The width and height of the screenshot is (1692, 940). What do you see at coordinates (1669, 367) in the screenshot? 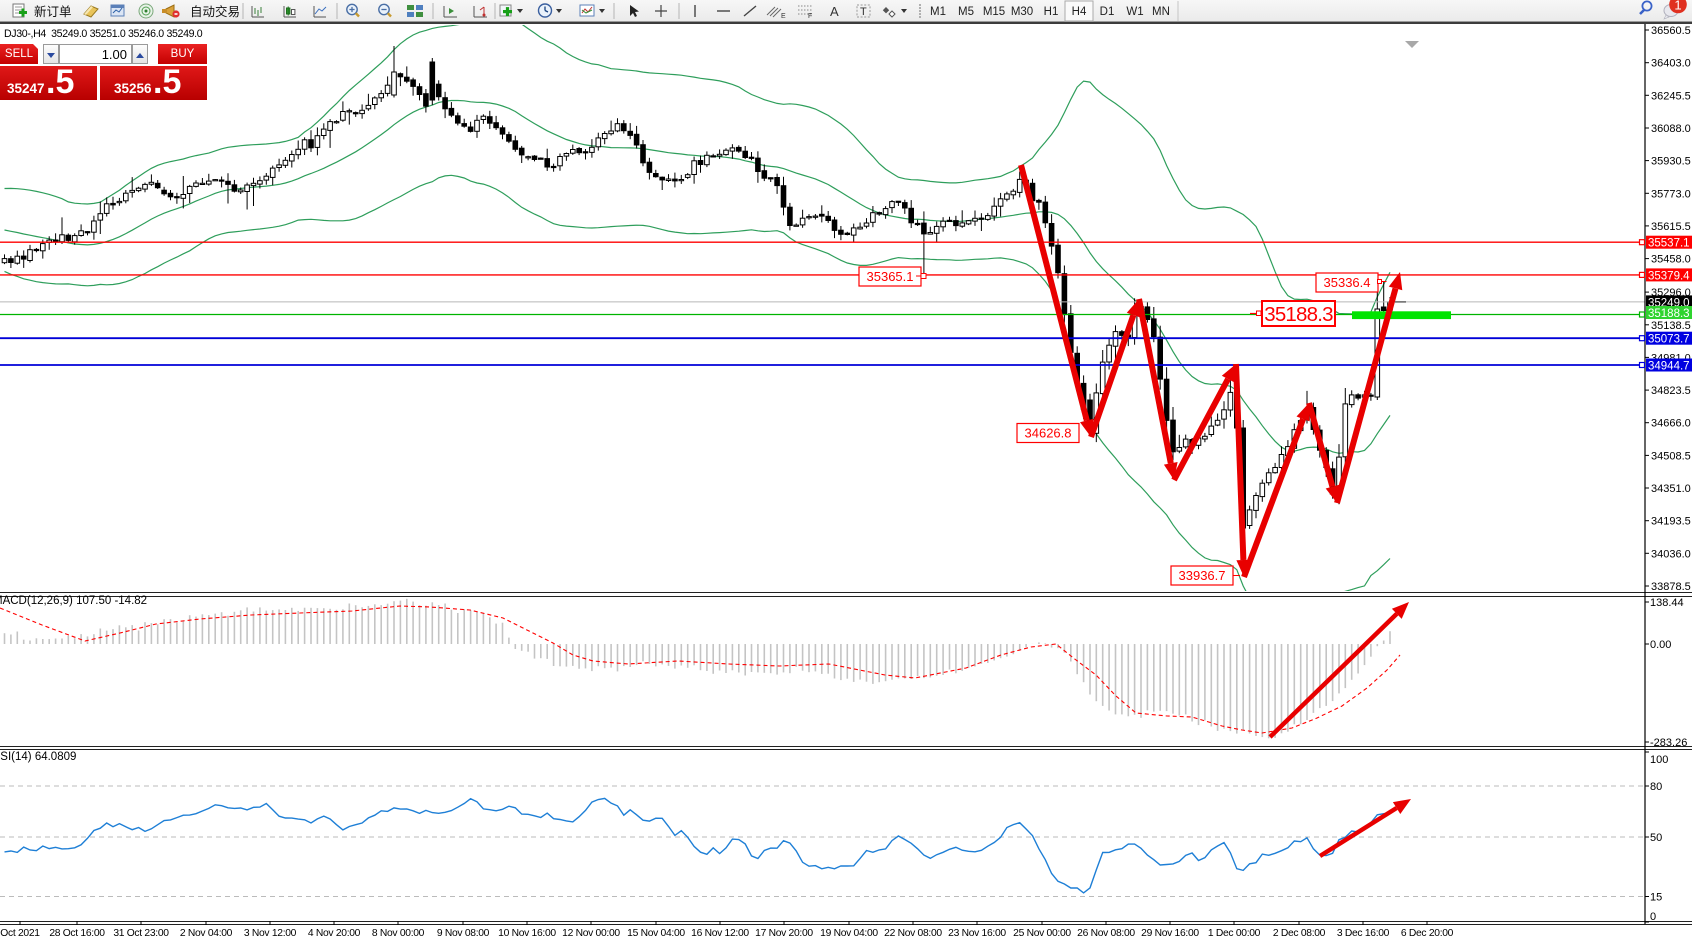
I see `svg-text: 34944.7` at bounding box center [1669, 367].